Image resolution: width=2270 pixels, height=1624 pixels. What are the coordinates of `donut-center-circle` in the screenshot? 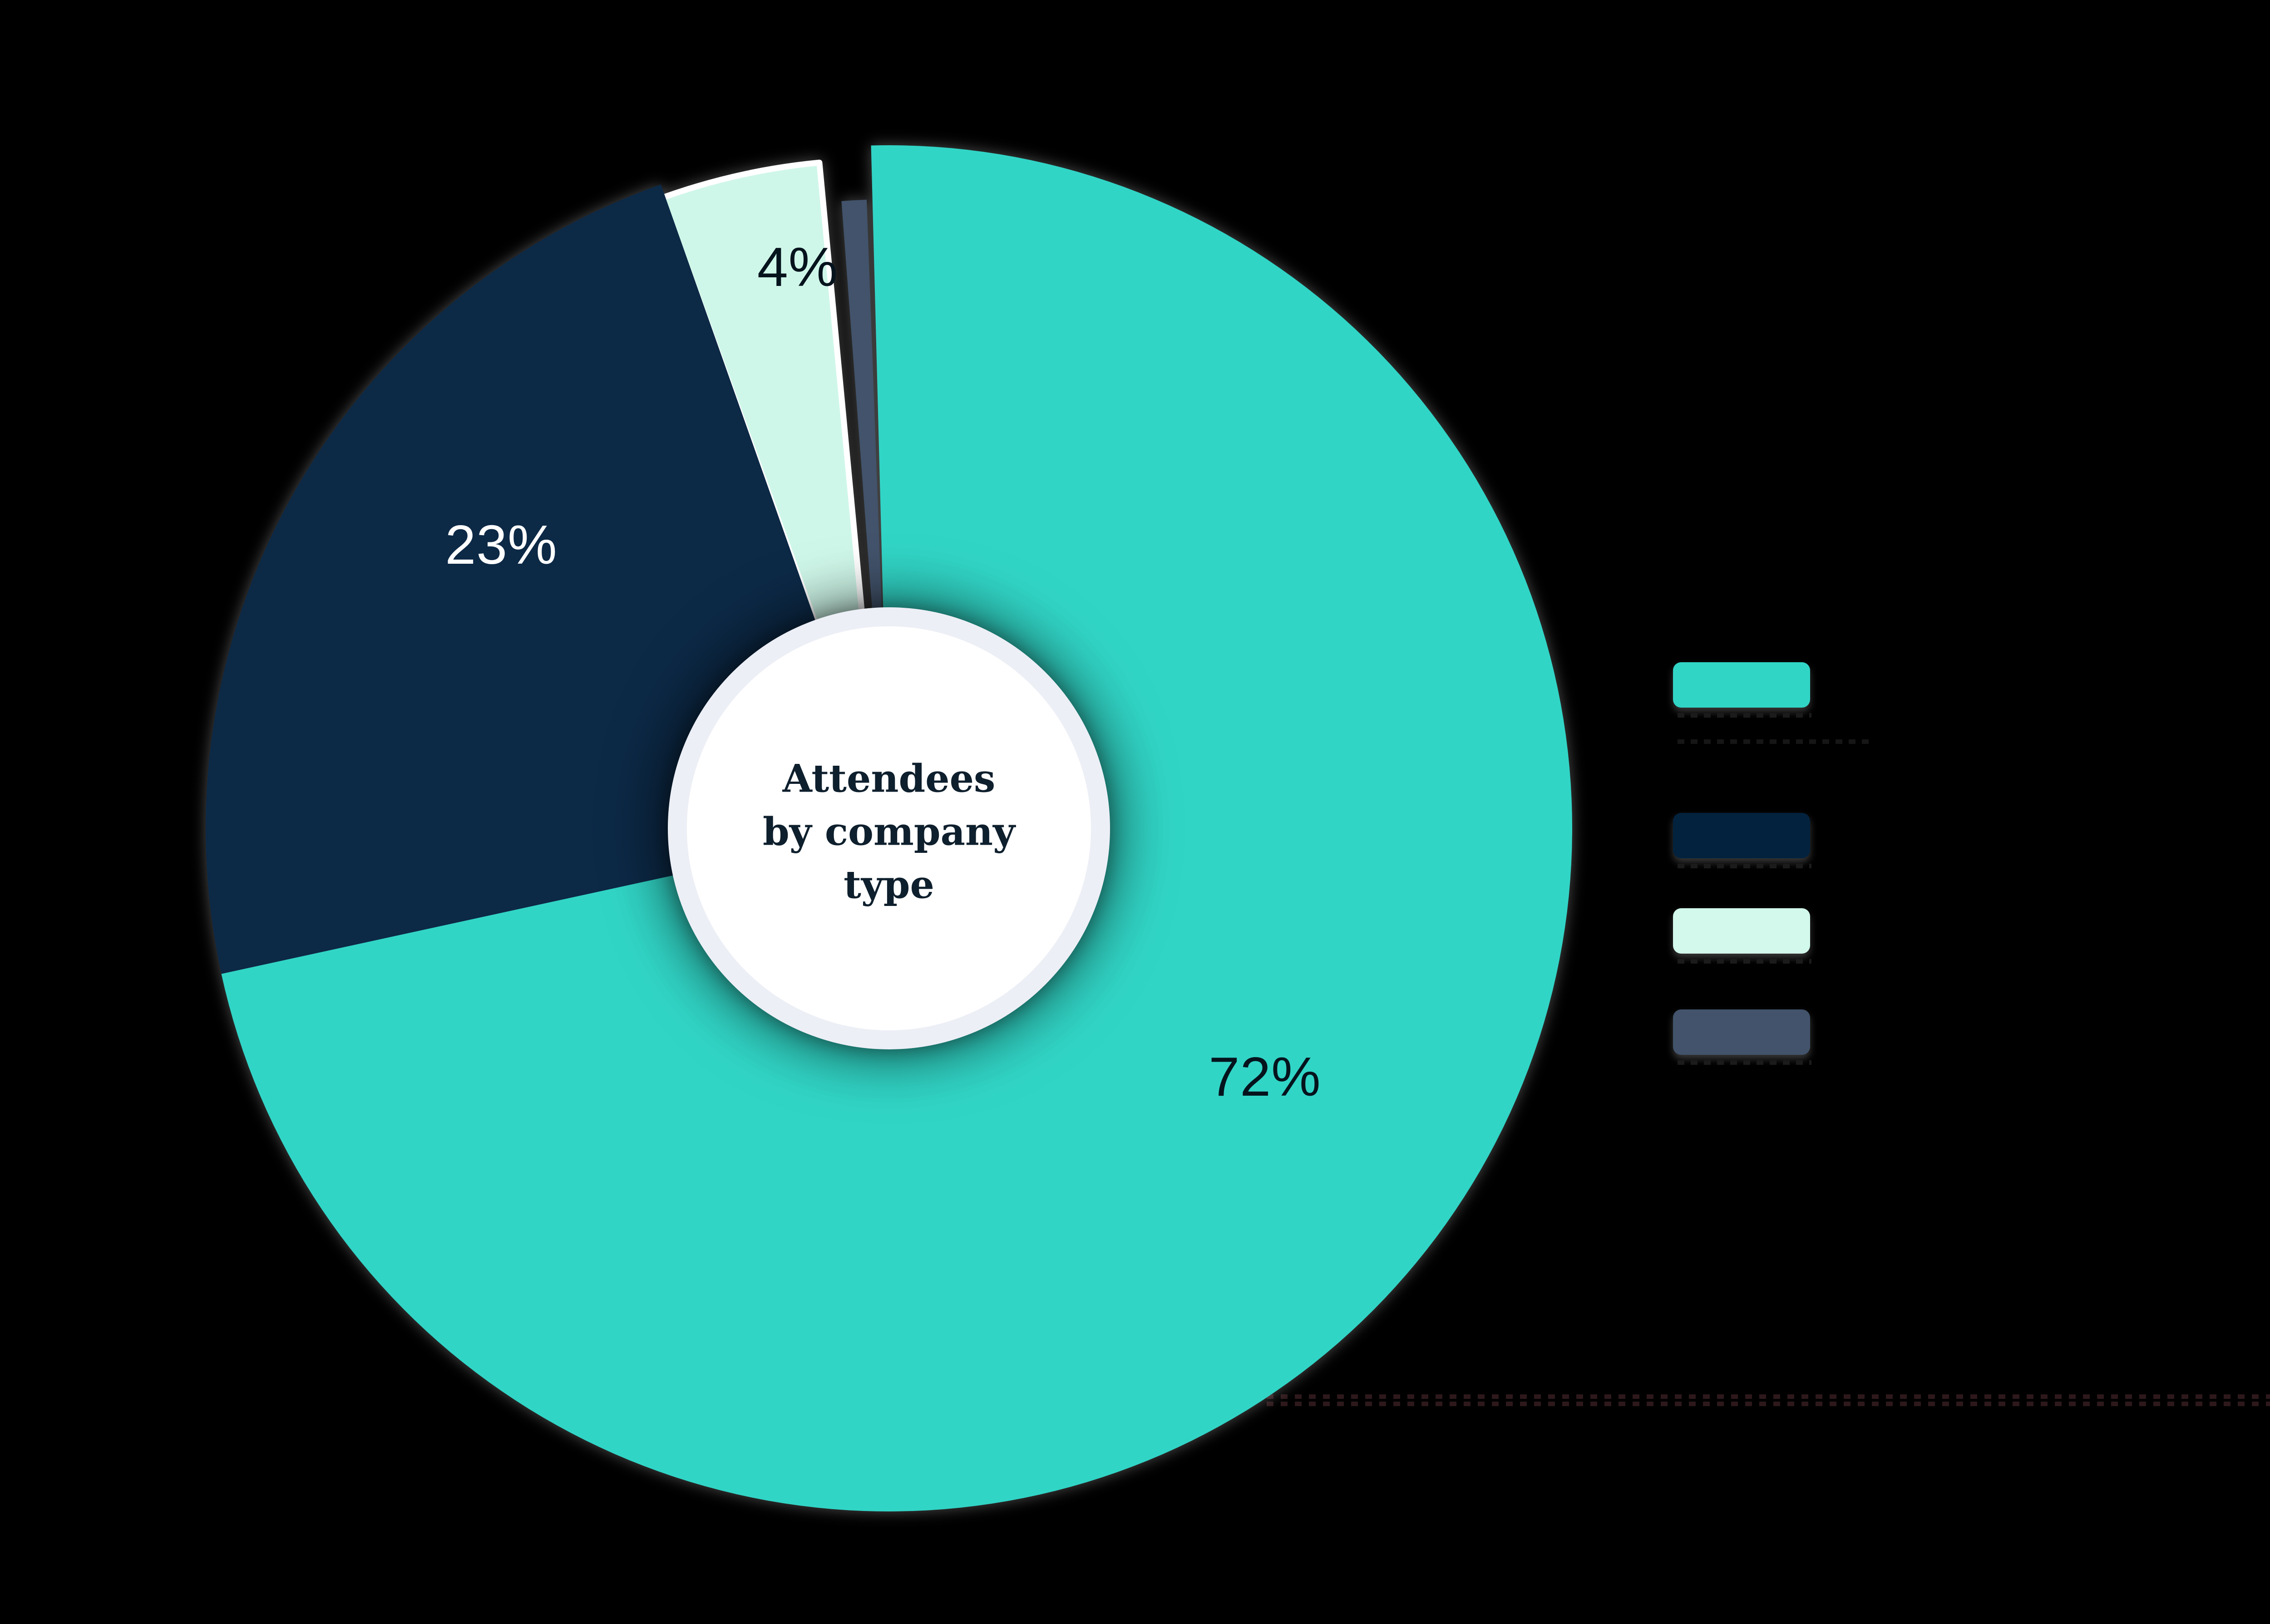 It's located at (889, 828).